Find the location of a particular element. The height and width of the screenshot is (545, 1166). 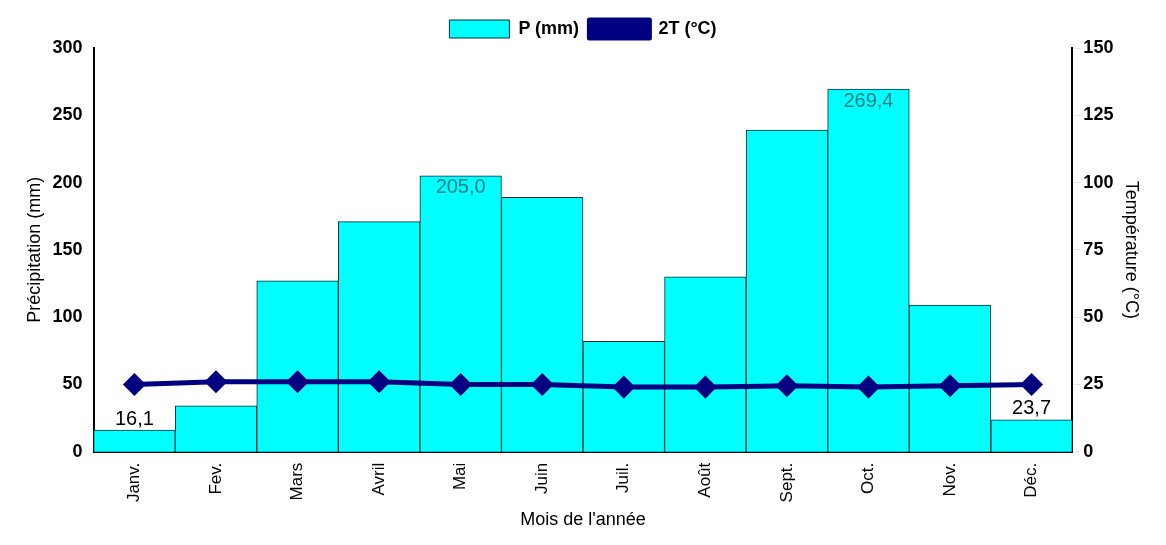

y2-tick-label: 75 is located at coordinates (1093, 248).